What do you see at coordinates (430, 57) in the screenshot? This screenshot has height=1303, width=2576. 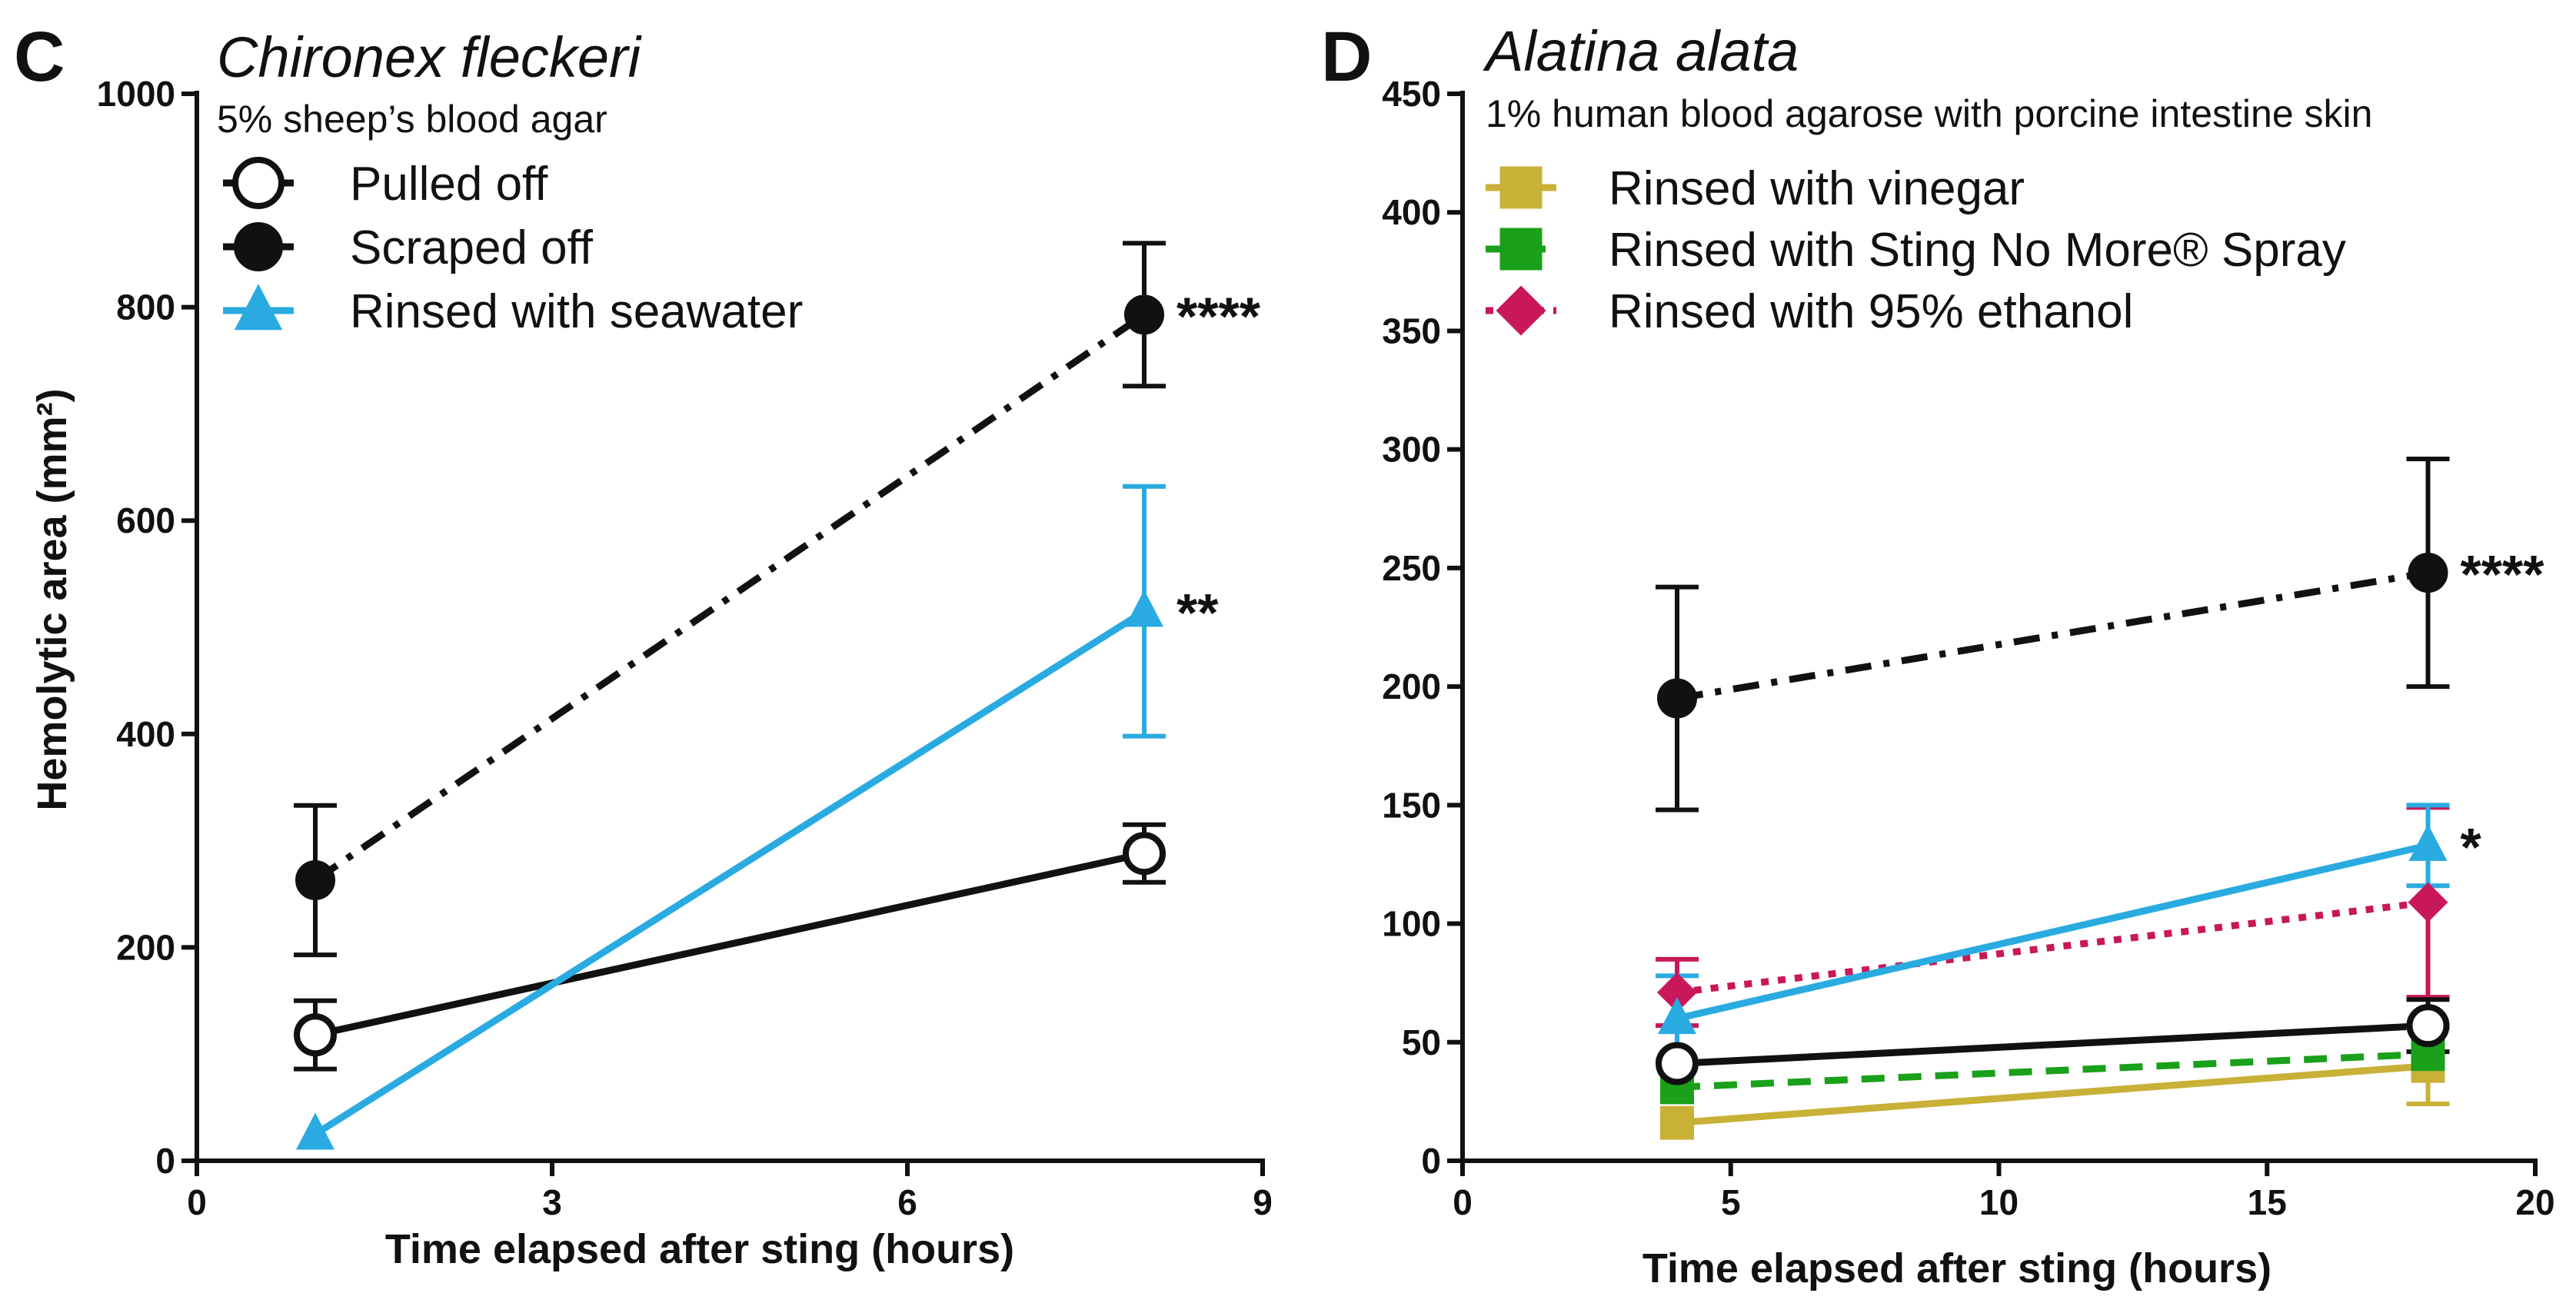 I see `panel-c-title: Chironex fleckeri` at bounding box center [430, 57].